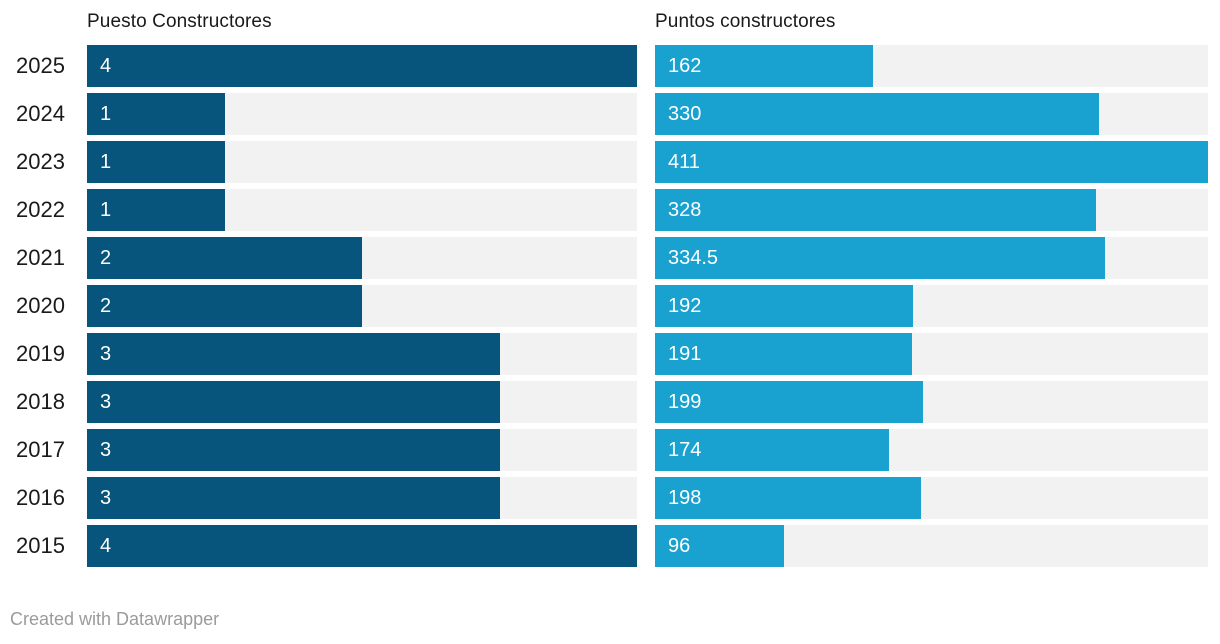 The image size is (1220, 644). I want to click on chart-row: 2023 1 411, so click(610, 162).